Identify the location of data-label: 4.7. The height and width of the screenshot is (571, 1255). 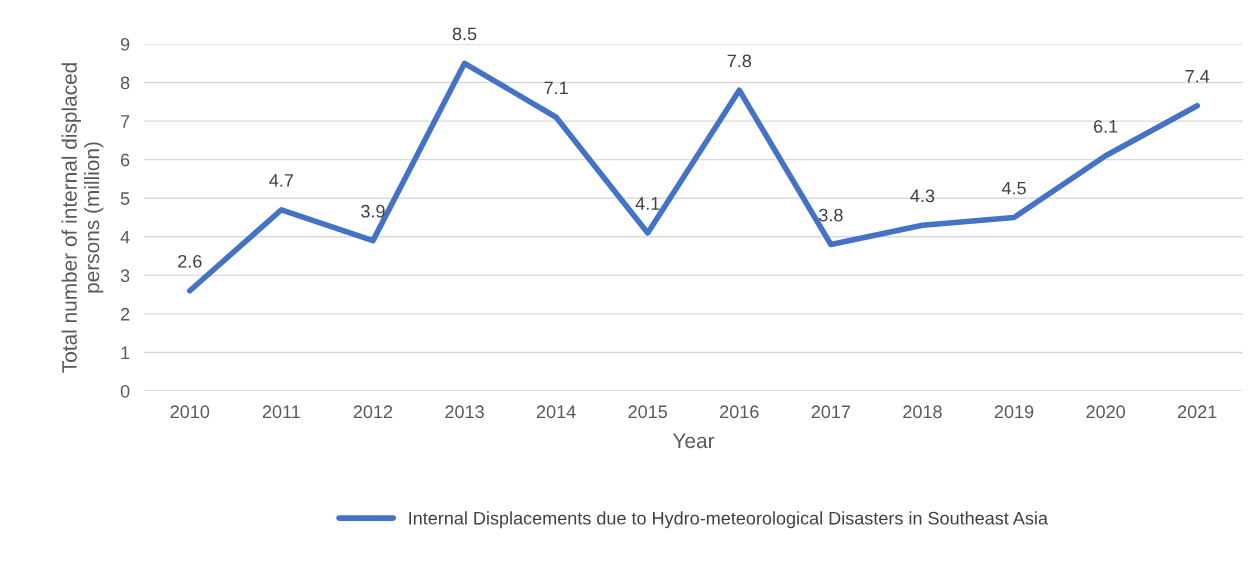
(281, 180).